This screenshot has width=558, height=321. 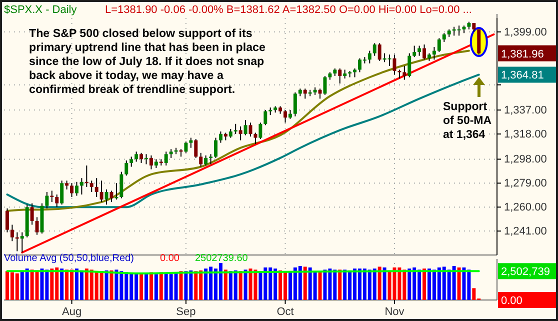 I want to click on y-tick-label: 1,241.00, so click(x=525, y=232).